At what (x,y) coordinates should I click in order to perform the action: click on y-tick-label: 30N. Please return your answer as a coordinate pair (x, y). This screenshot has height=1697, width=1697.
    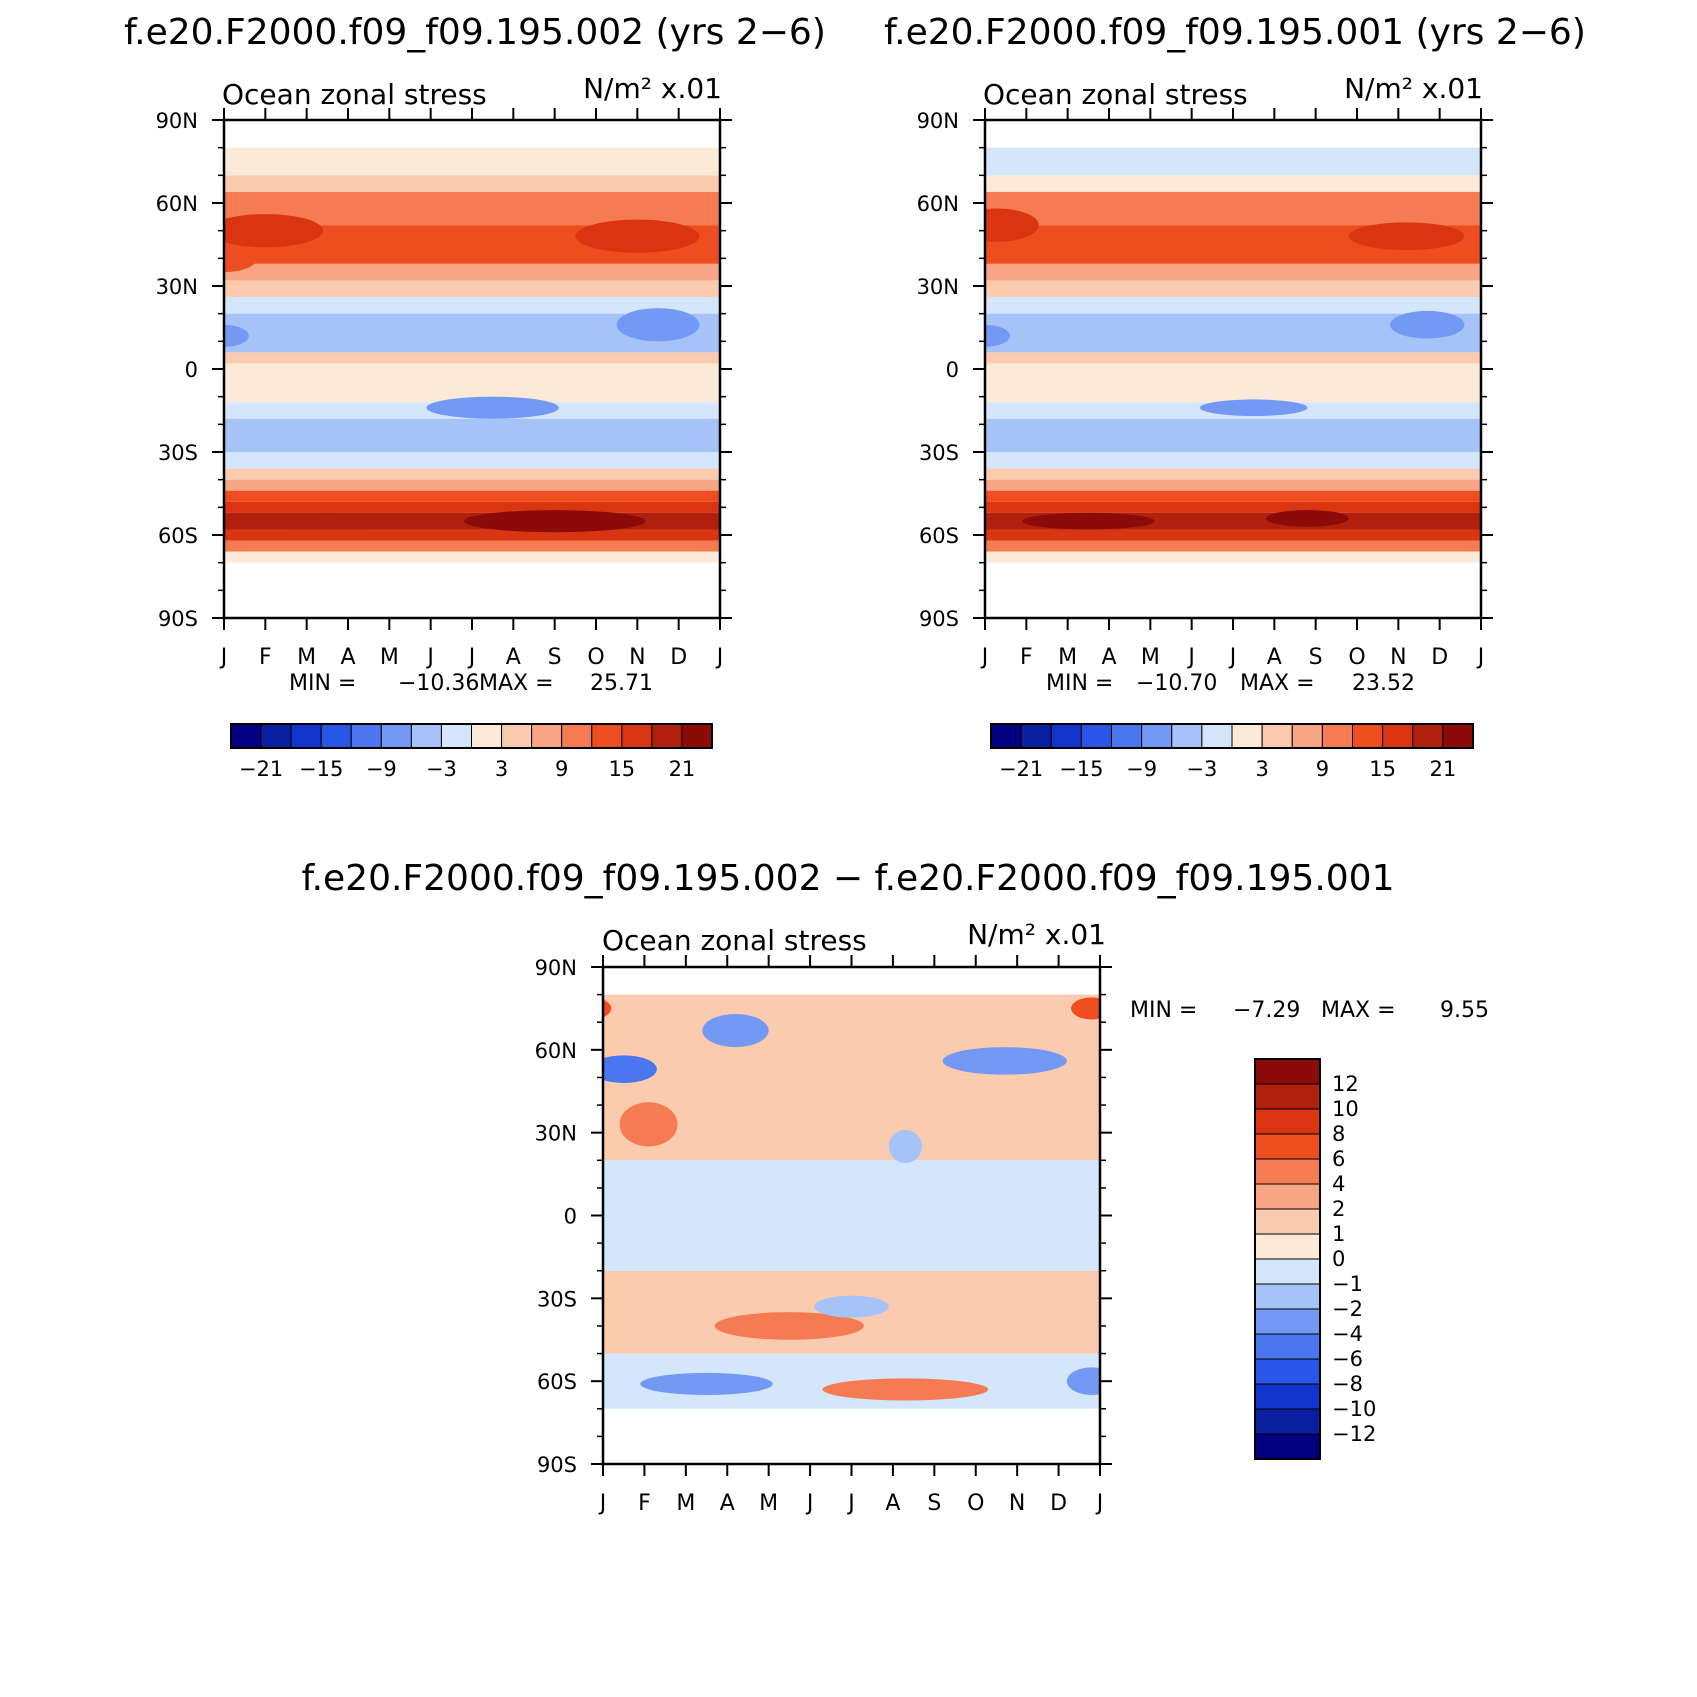
    Looking at the image, I should click on (938, 287).